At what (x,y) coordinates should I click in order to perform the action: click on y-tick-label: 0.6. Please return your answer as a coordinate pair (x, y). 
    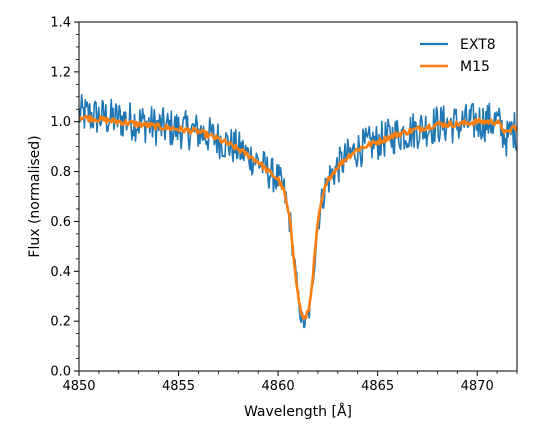
    Looking at the image, I should click on (60, 222).